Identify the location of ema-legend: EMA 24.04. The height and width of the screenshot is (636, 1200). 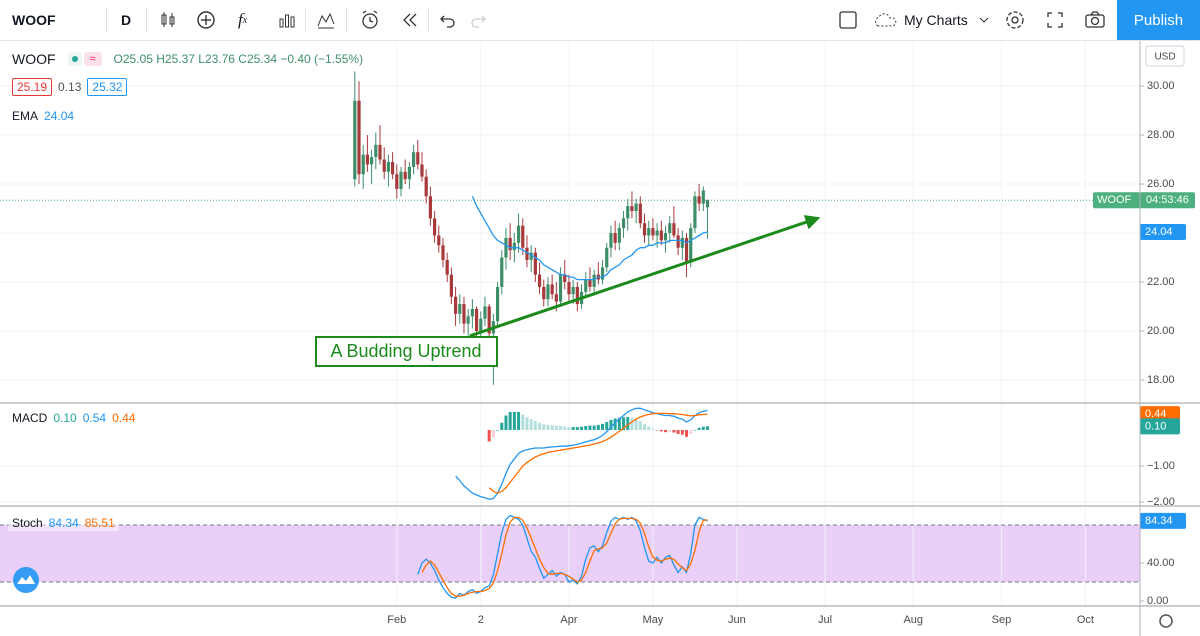
(43, 116).